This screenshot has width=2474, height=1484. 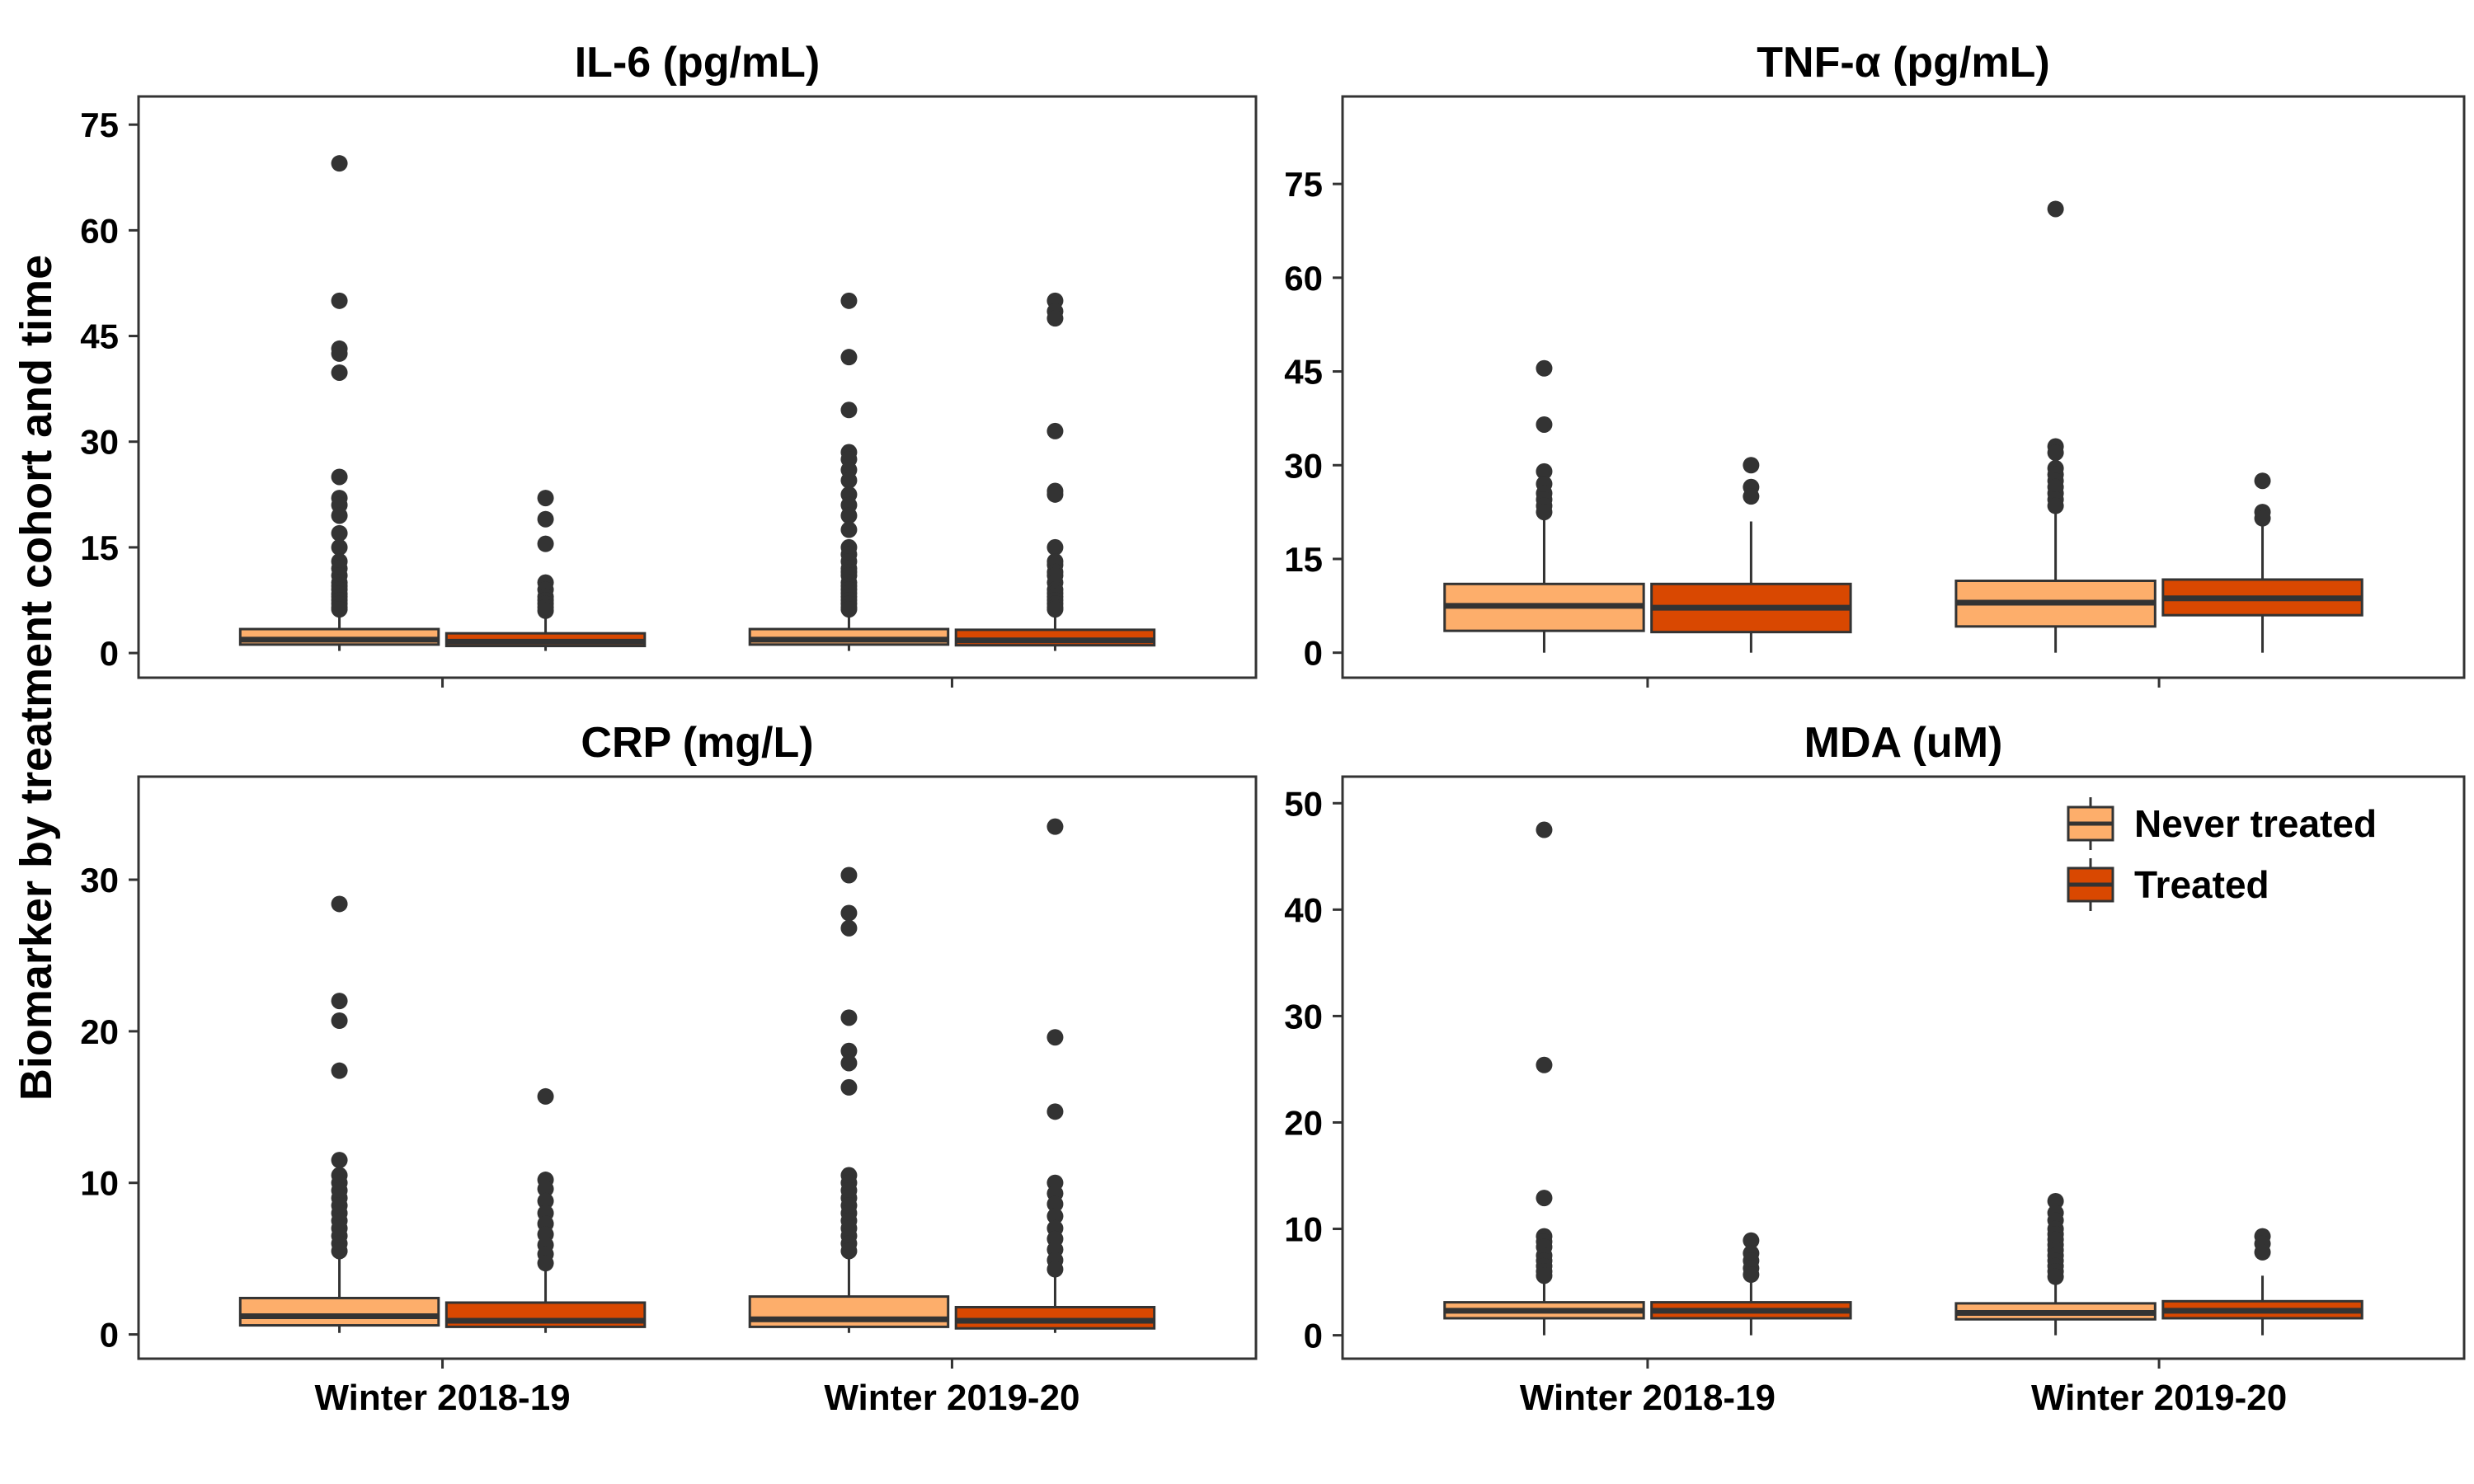 What do you see at coordinates (1303, 278) in the screenshot?
I see `y-tick-label: 60` at bounding box center [1303, 278].